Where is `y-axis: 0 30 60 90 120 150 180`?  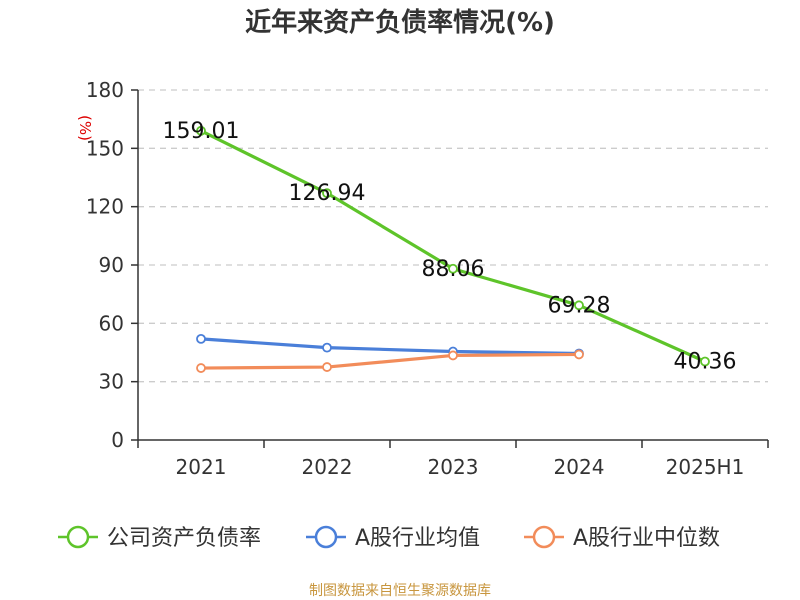 y-axis: 0 30 60 90 120 150 180 is located at coordinates (112, 265).